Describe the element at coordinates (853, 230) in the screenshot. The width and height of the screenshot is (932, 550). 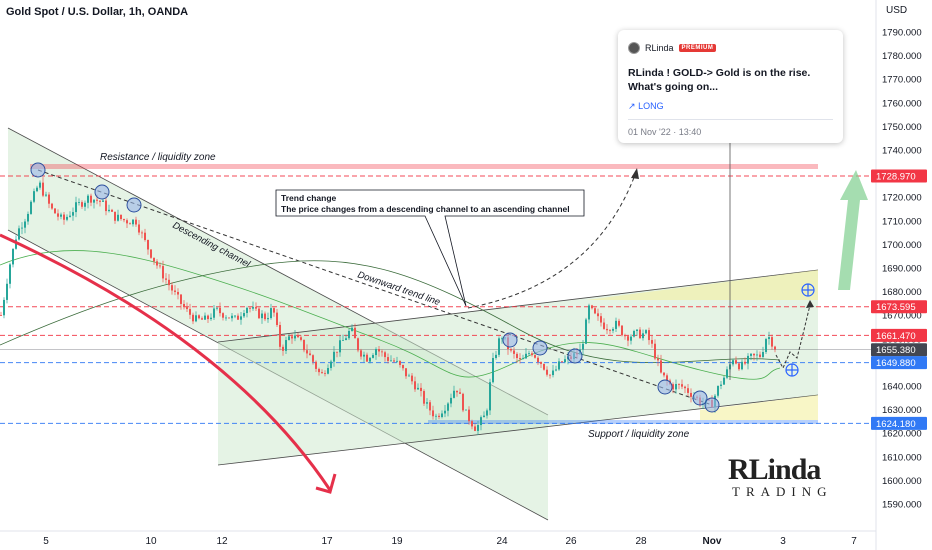
I see `bullish-arrow` at that location.